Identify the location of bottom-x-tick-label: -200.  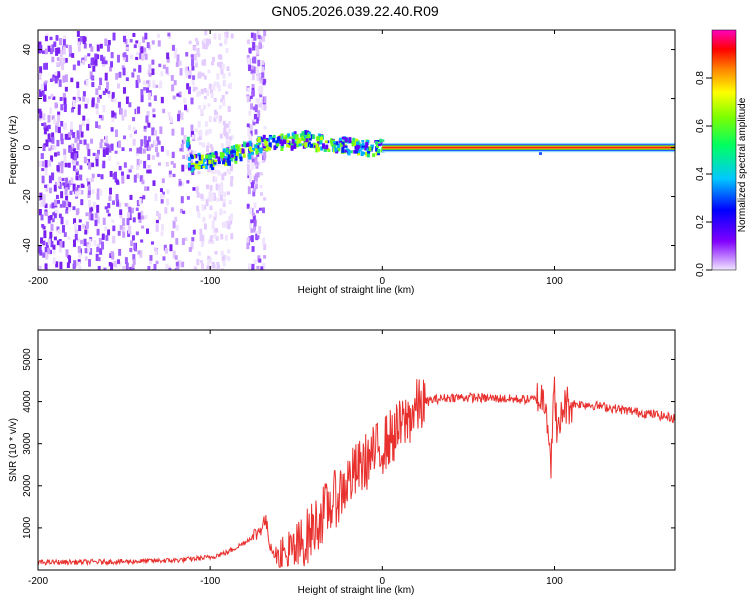
(38, 581).